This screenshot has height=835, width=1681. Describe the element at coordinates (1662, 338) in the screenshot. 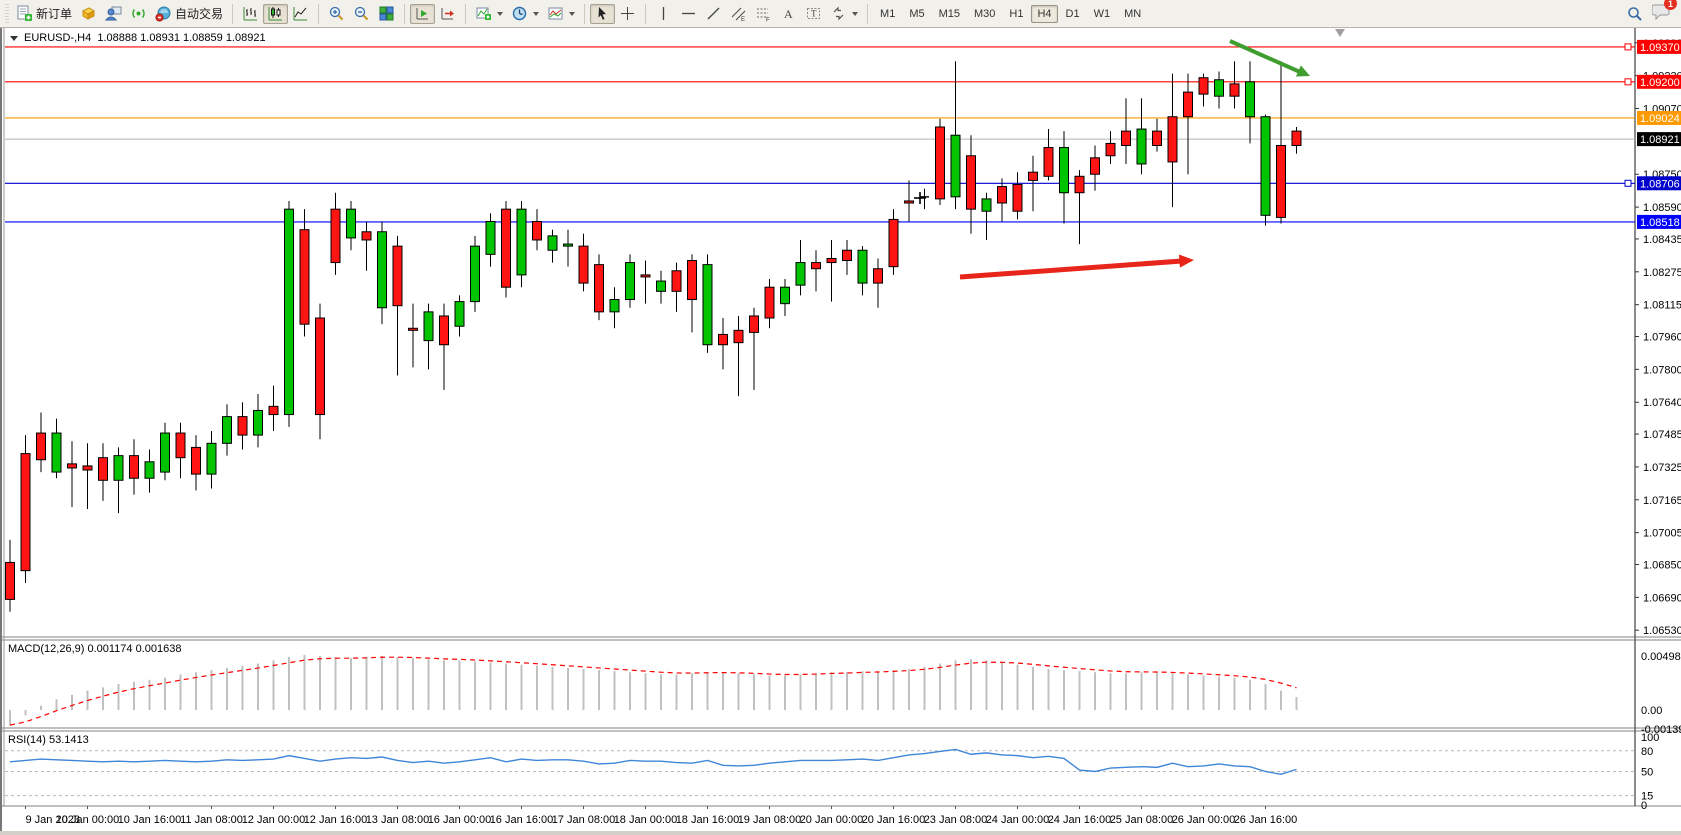

I see `price-tick-label: 1.07960` at that location.